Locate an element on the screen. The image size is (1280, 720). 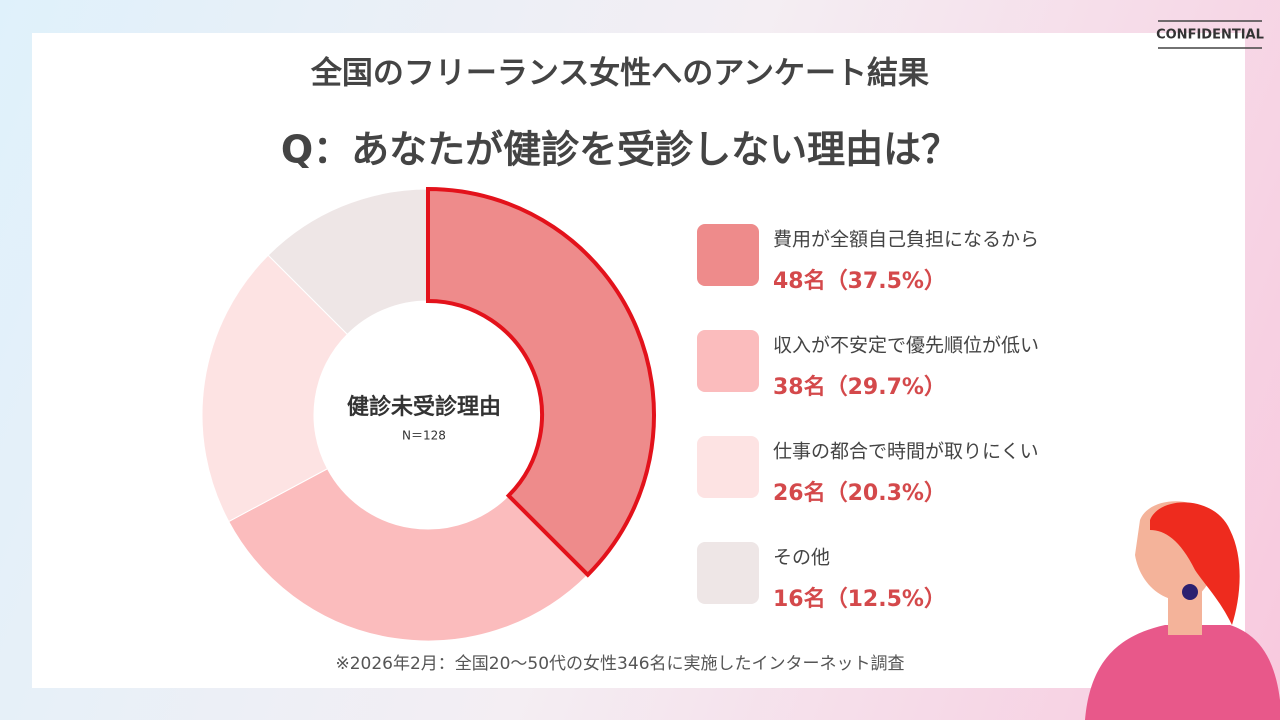
value-label: 16名（12.5%） is located at coordinates (859, 599).